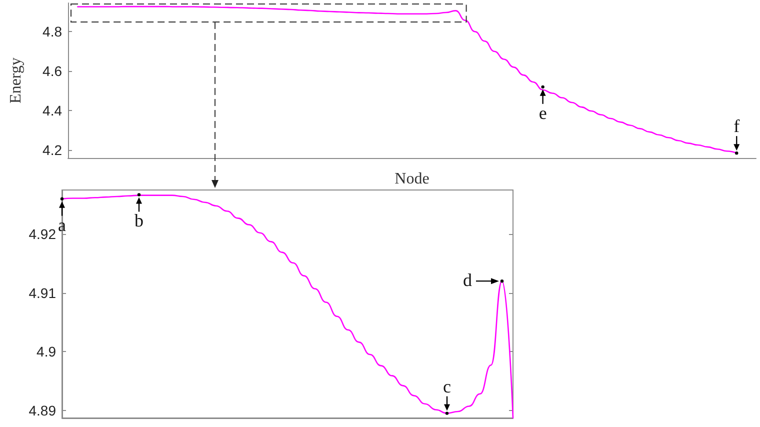  Describe the element at coordinates (412, 179) in the screenshot. I see `x-axis-title: Node` at that location.